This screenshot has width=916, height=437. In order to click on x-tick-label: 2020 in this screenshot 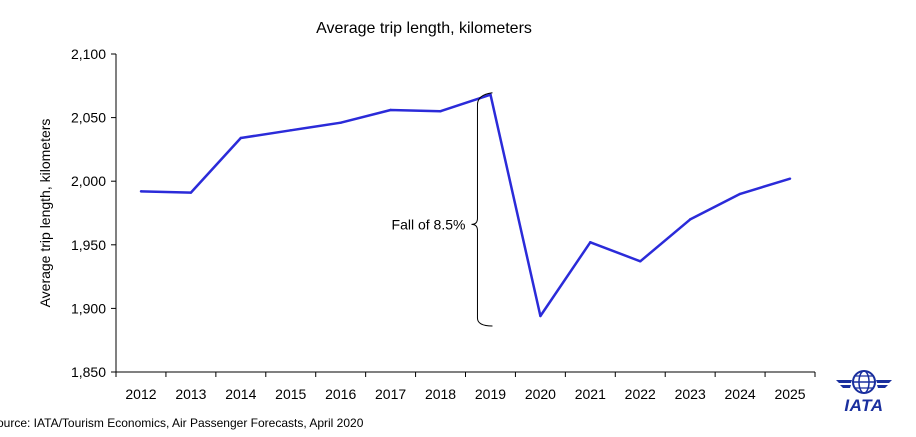, I will do `click(540, 394)`.